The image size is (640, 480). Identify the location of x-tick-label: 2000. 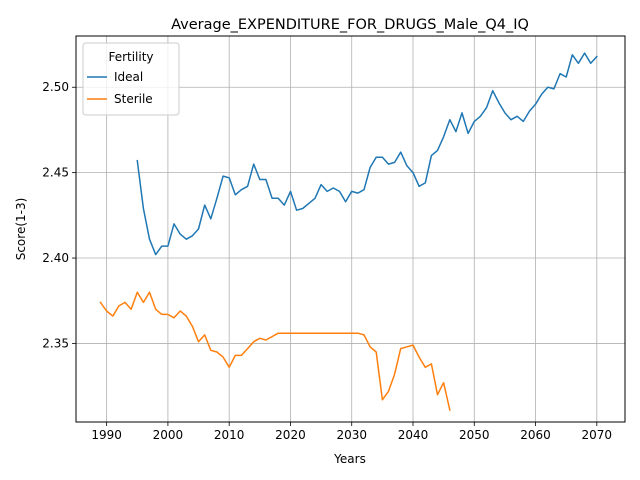
(168, 435).